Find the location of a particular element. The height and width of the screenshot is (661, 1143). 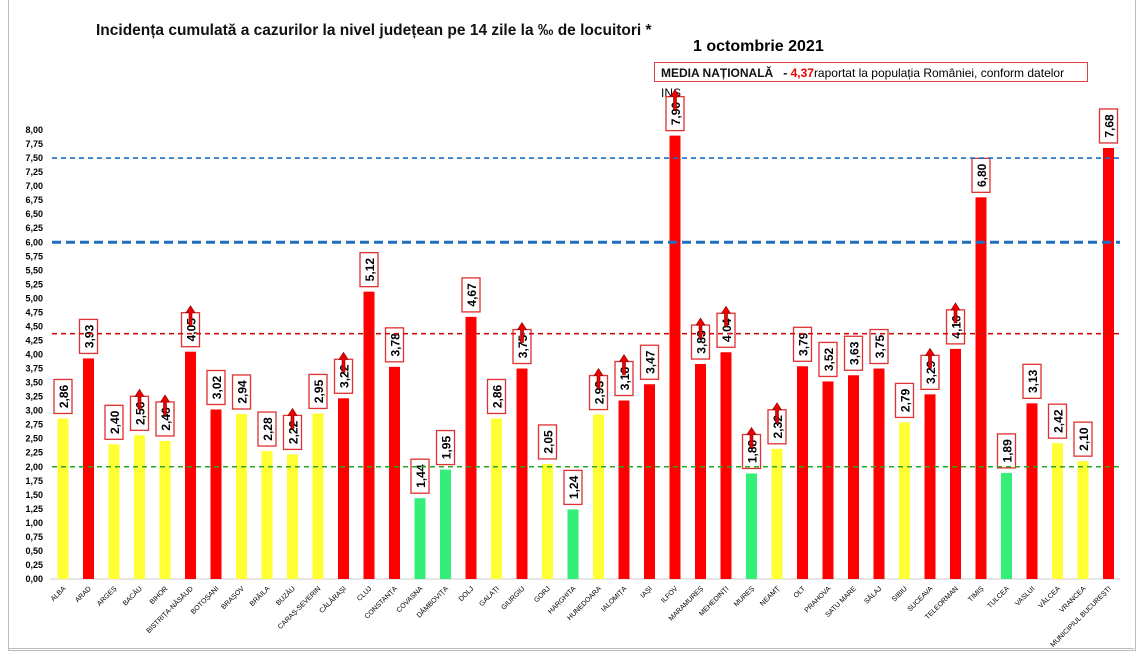

data-label: 1,89 is located at coordinates (1006, 451).